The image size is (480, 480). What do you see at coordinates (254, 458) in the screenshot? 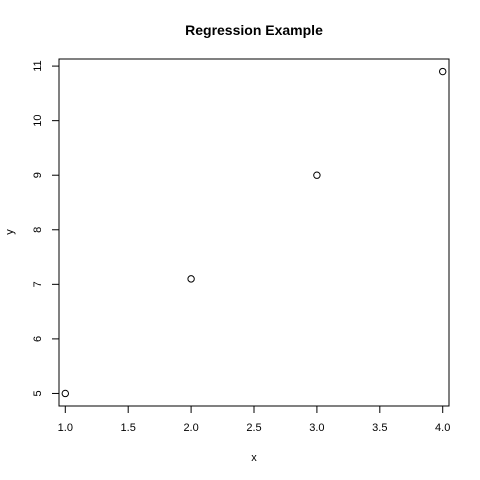
I see `x-axis-label: x` at bounding box center [254, 458].